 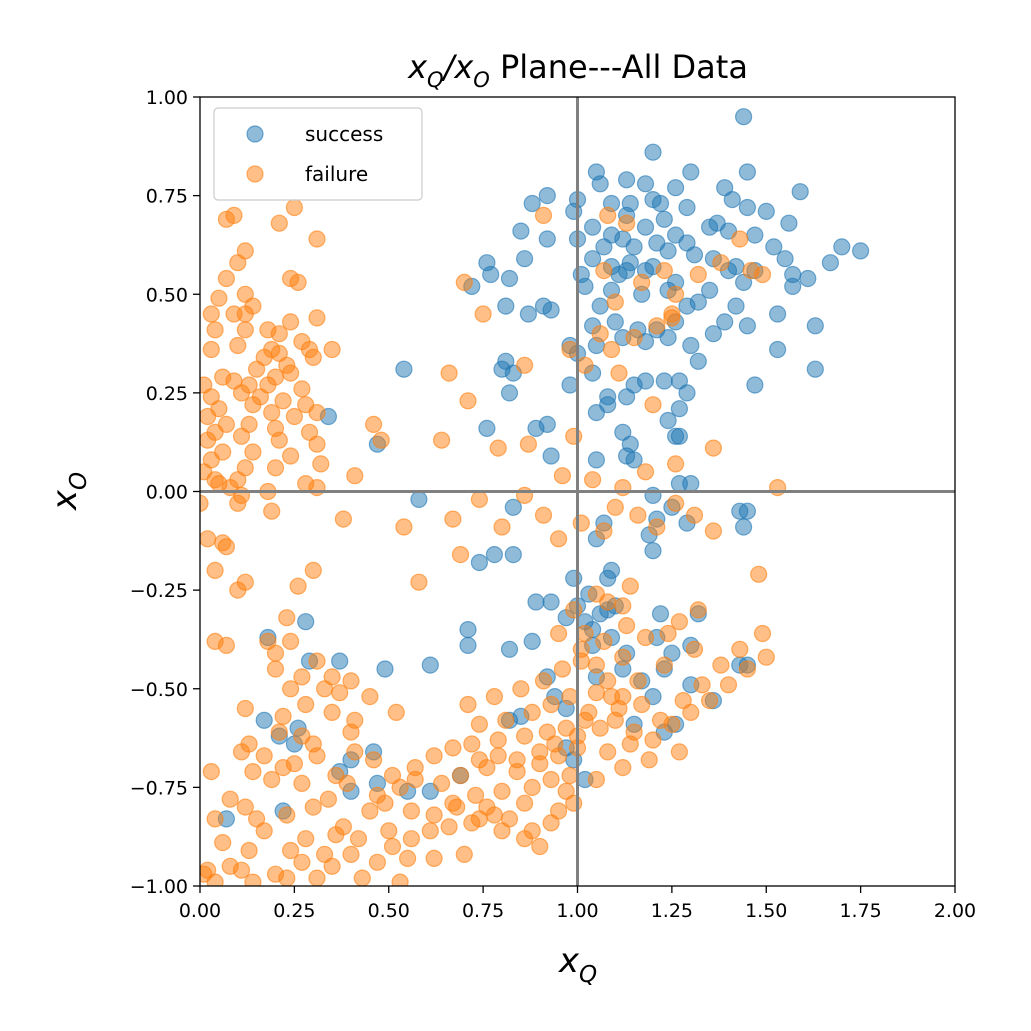 What do you see at coordinates (159, 690) in the screenshot?
I see `y-tick-label: −0.50` at bounding box center [159, 690].